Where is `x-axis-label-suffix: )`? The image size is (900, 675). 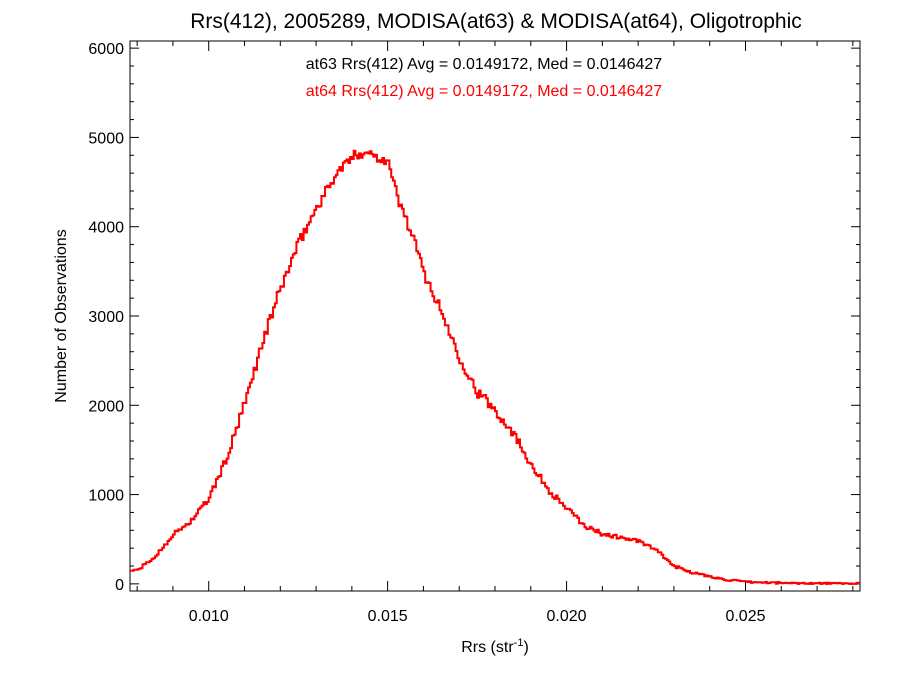 x-axis-label-suffix: ) is located at coordinates (525, 647).